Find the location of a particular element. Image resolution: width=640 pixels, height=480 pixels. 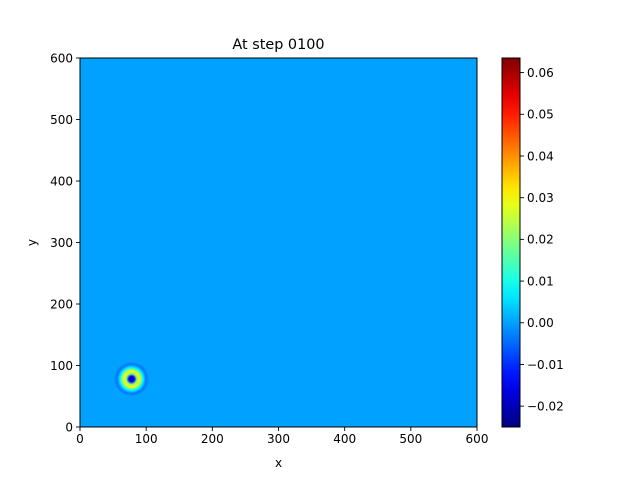

colorbar-tick-label: 0.06 is located at coordinates (540, 73).